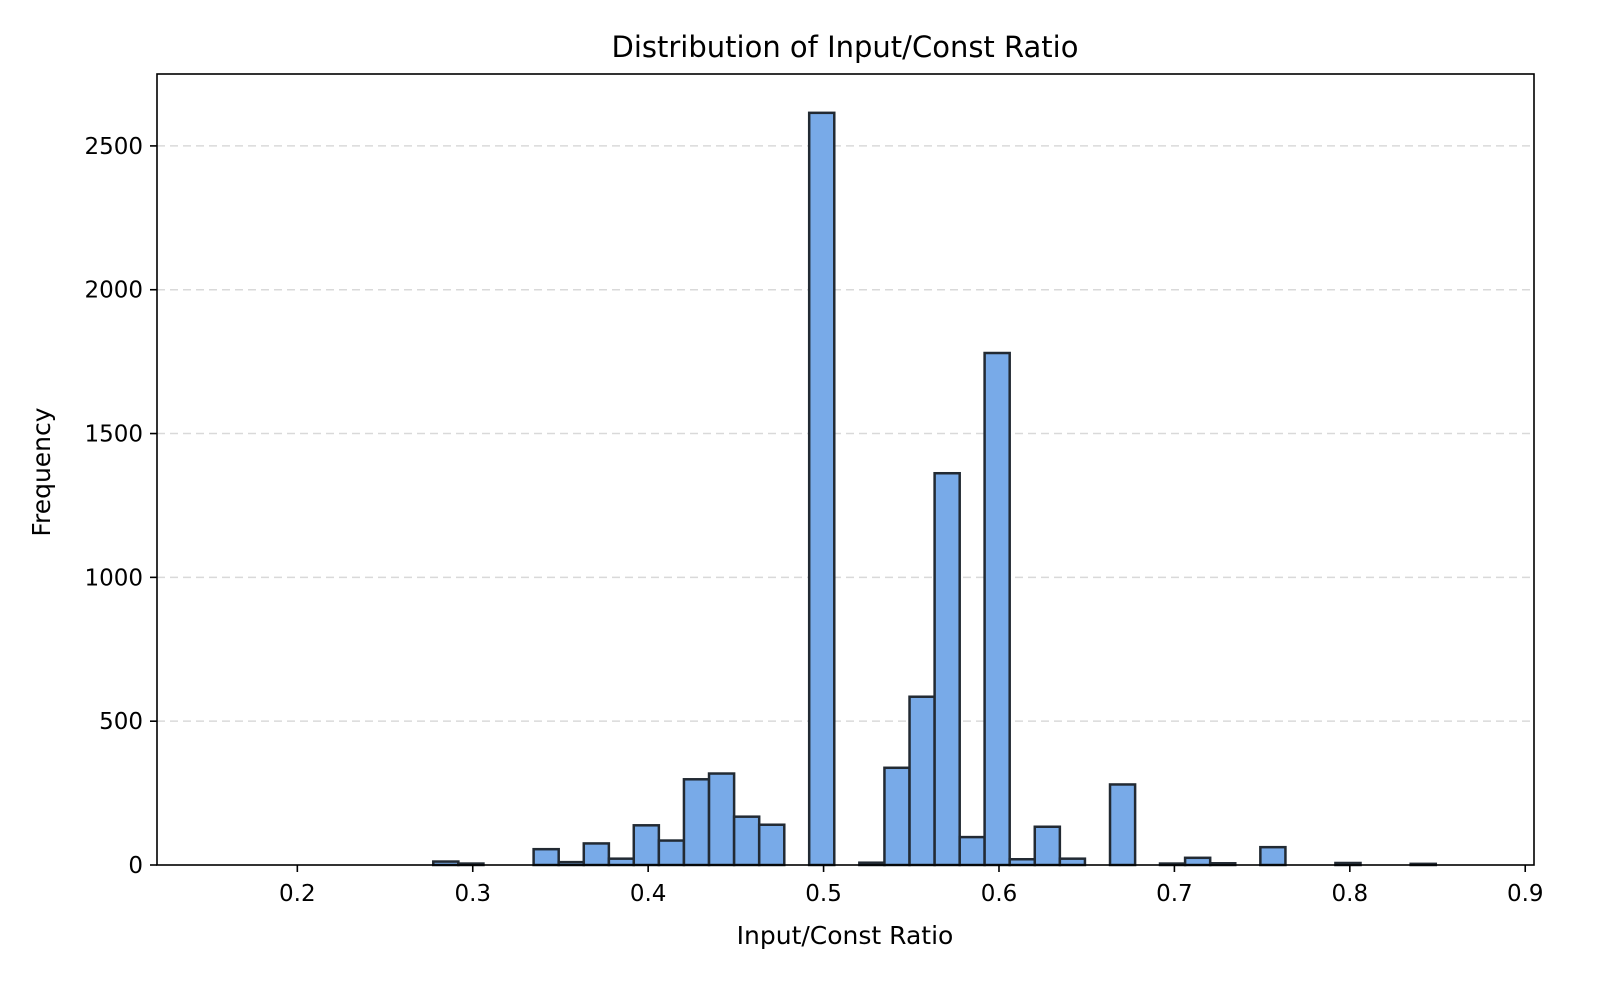 Image resolution: width=1600 pixels, height=1000 pixels. Describe the element at coordinates (999, 894) in the screenshot. I see `x-tick-label: 0.6` at that location.